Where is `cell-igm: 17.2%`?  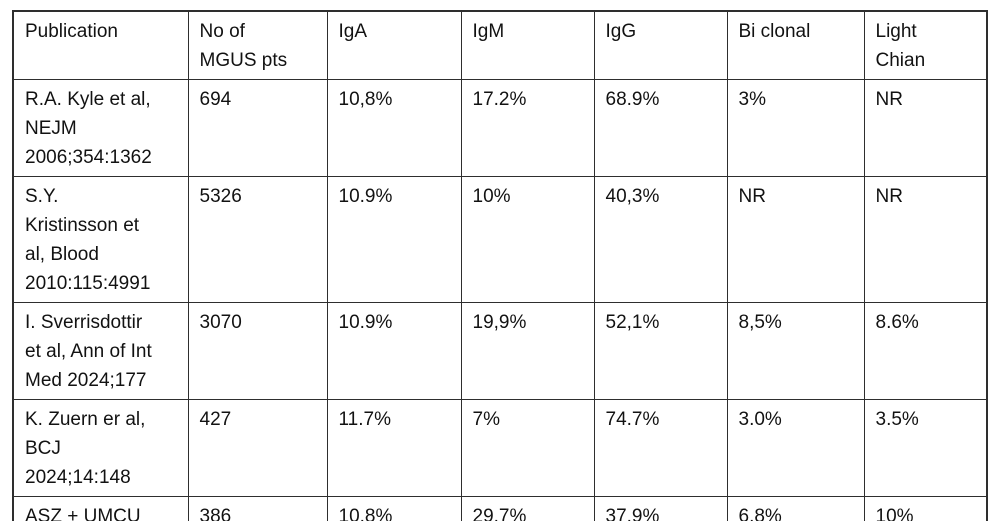 cell-igm: 17.2% is located at coordinates (527, 128).